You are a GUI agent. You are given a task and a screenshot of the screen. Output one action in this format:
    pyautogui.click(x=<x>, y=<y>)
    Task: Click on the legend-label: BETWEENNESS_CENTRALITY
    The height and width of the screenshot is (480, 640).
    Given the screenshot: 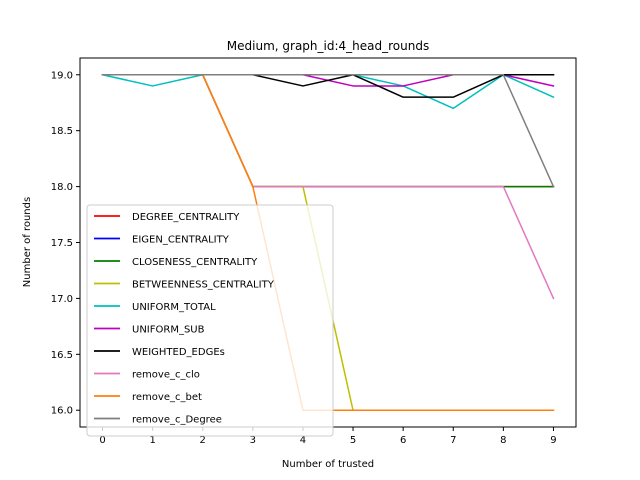 What is the action you would take?
    pyautogui.click(x=203, y=285)
    